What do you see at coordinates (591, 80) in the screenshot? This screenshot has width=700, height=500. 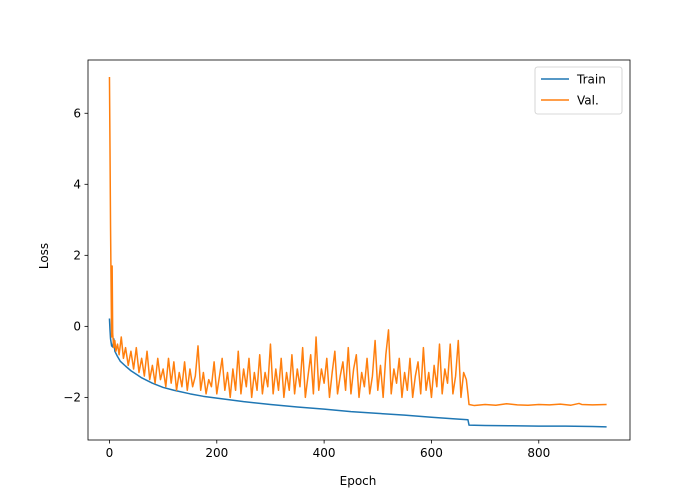 I see `legend-label-train: Train` at bounding box center [591, 80].